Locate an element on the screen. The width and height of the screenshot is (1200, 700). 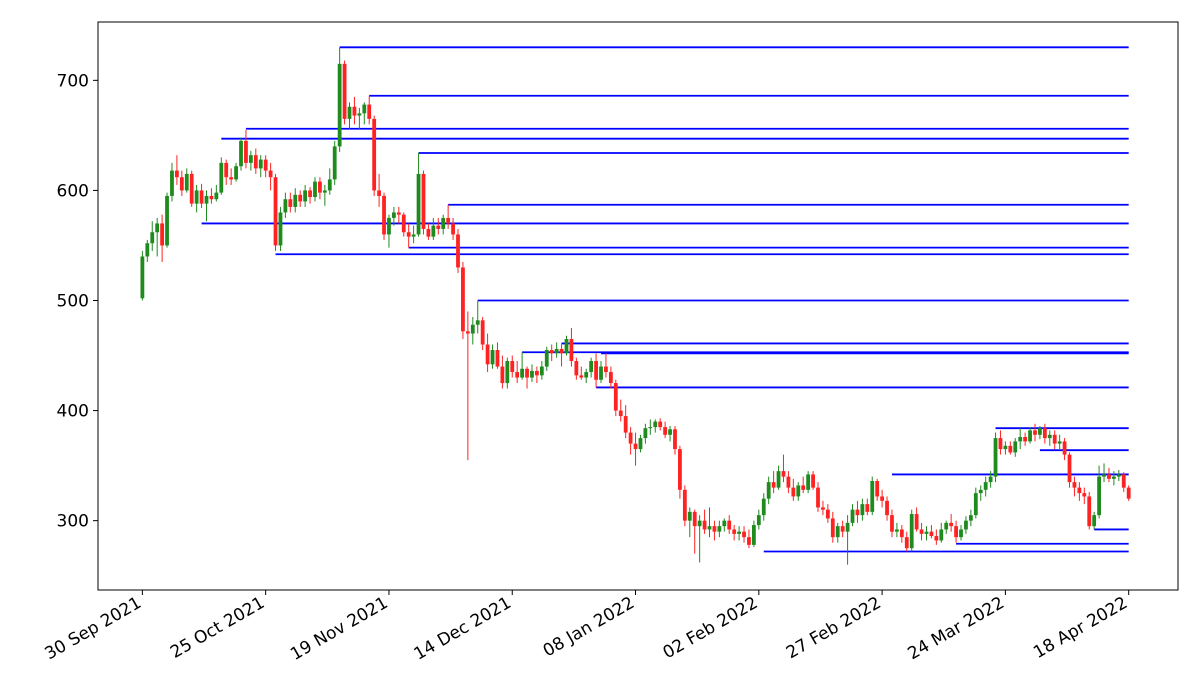
x-tick-label: 25 Oct 2021 is located at coordinates (217, 628).